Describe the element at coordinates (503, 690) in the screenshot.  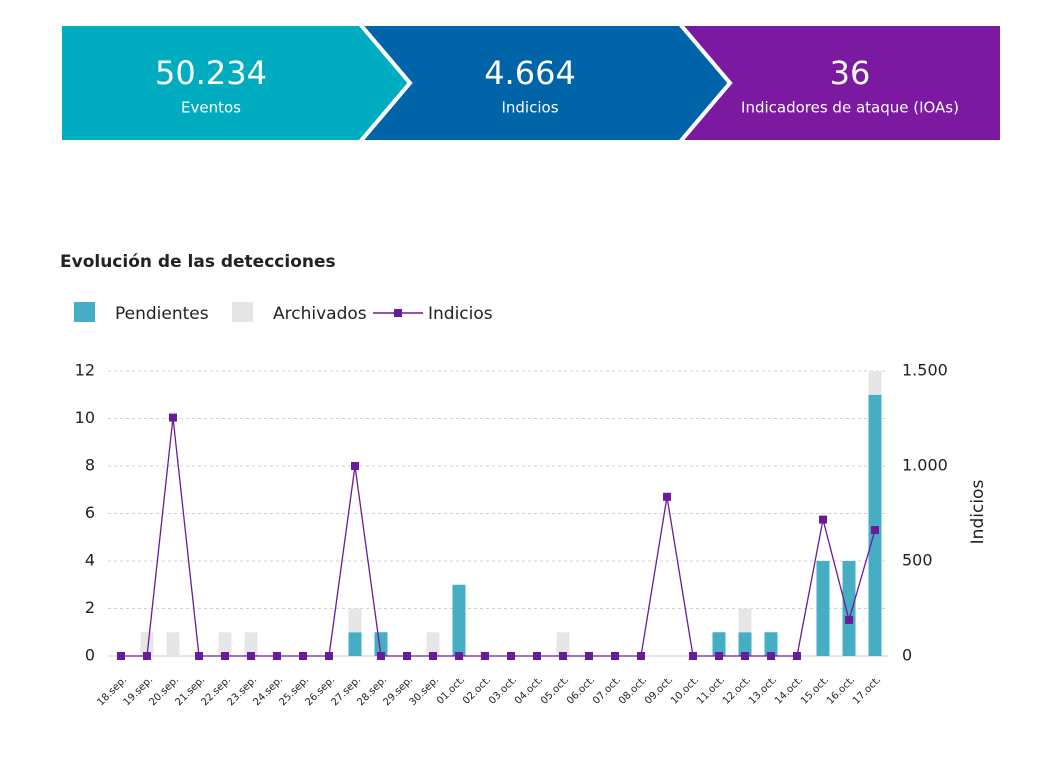
I see `x-tick-label: 03.oct.` at that location.